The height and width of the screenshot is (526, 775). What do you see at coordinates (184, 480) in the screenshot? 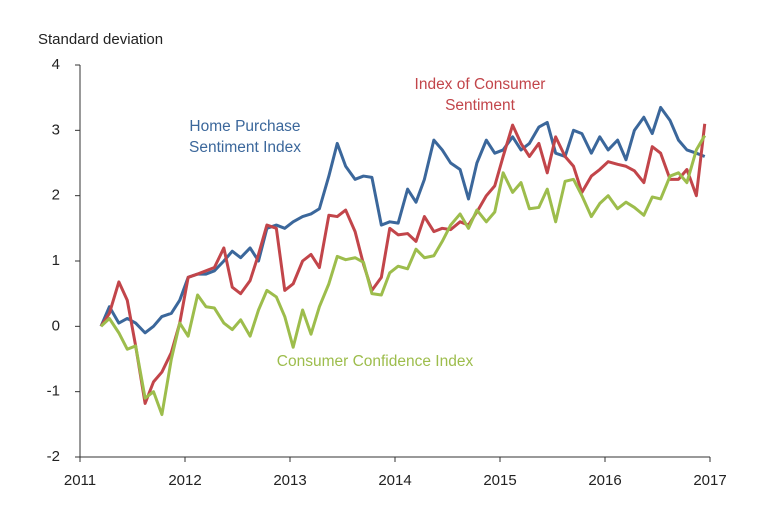
I see `x-tick-label: 2012` at bounding box center [184, 480].